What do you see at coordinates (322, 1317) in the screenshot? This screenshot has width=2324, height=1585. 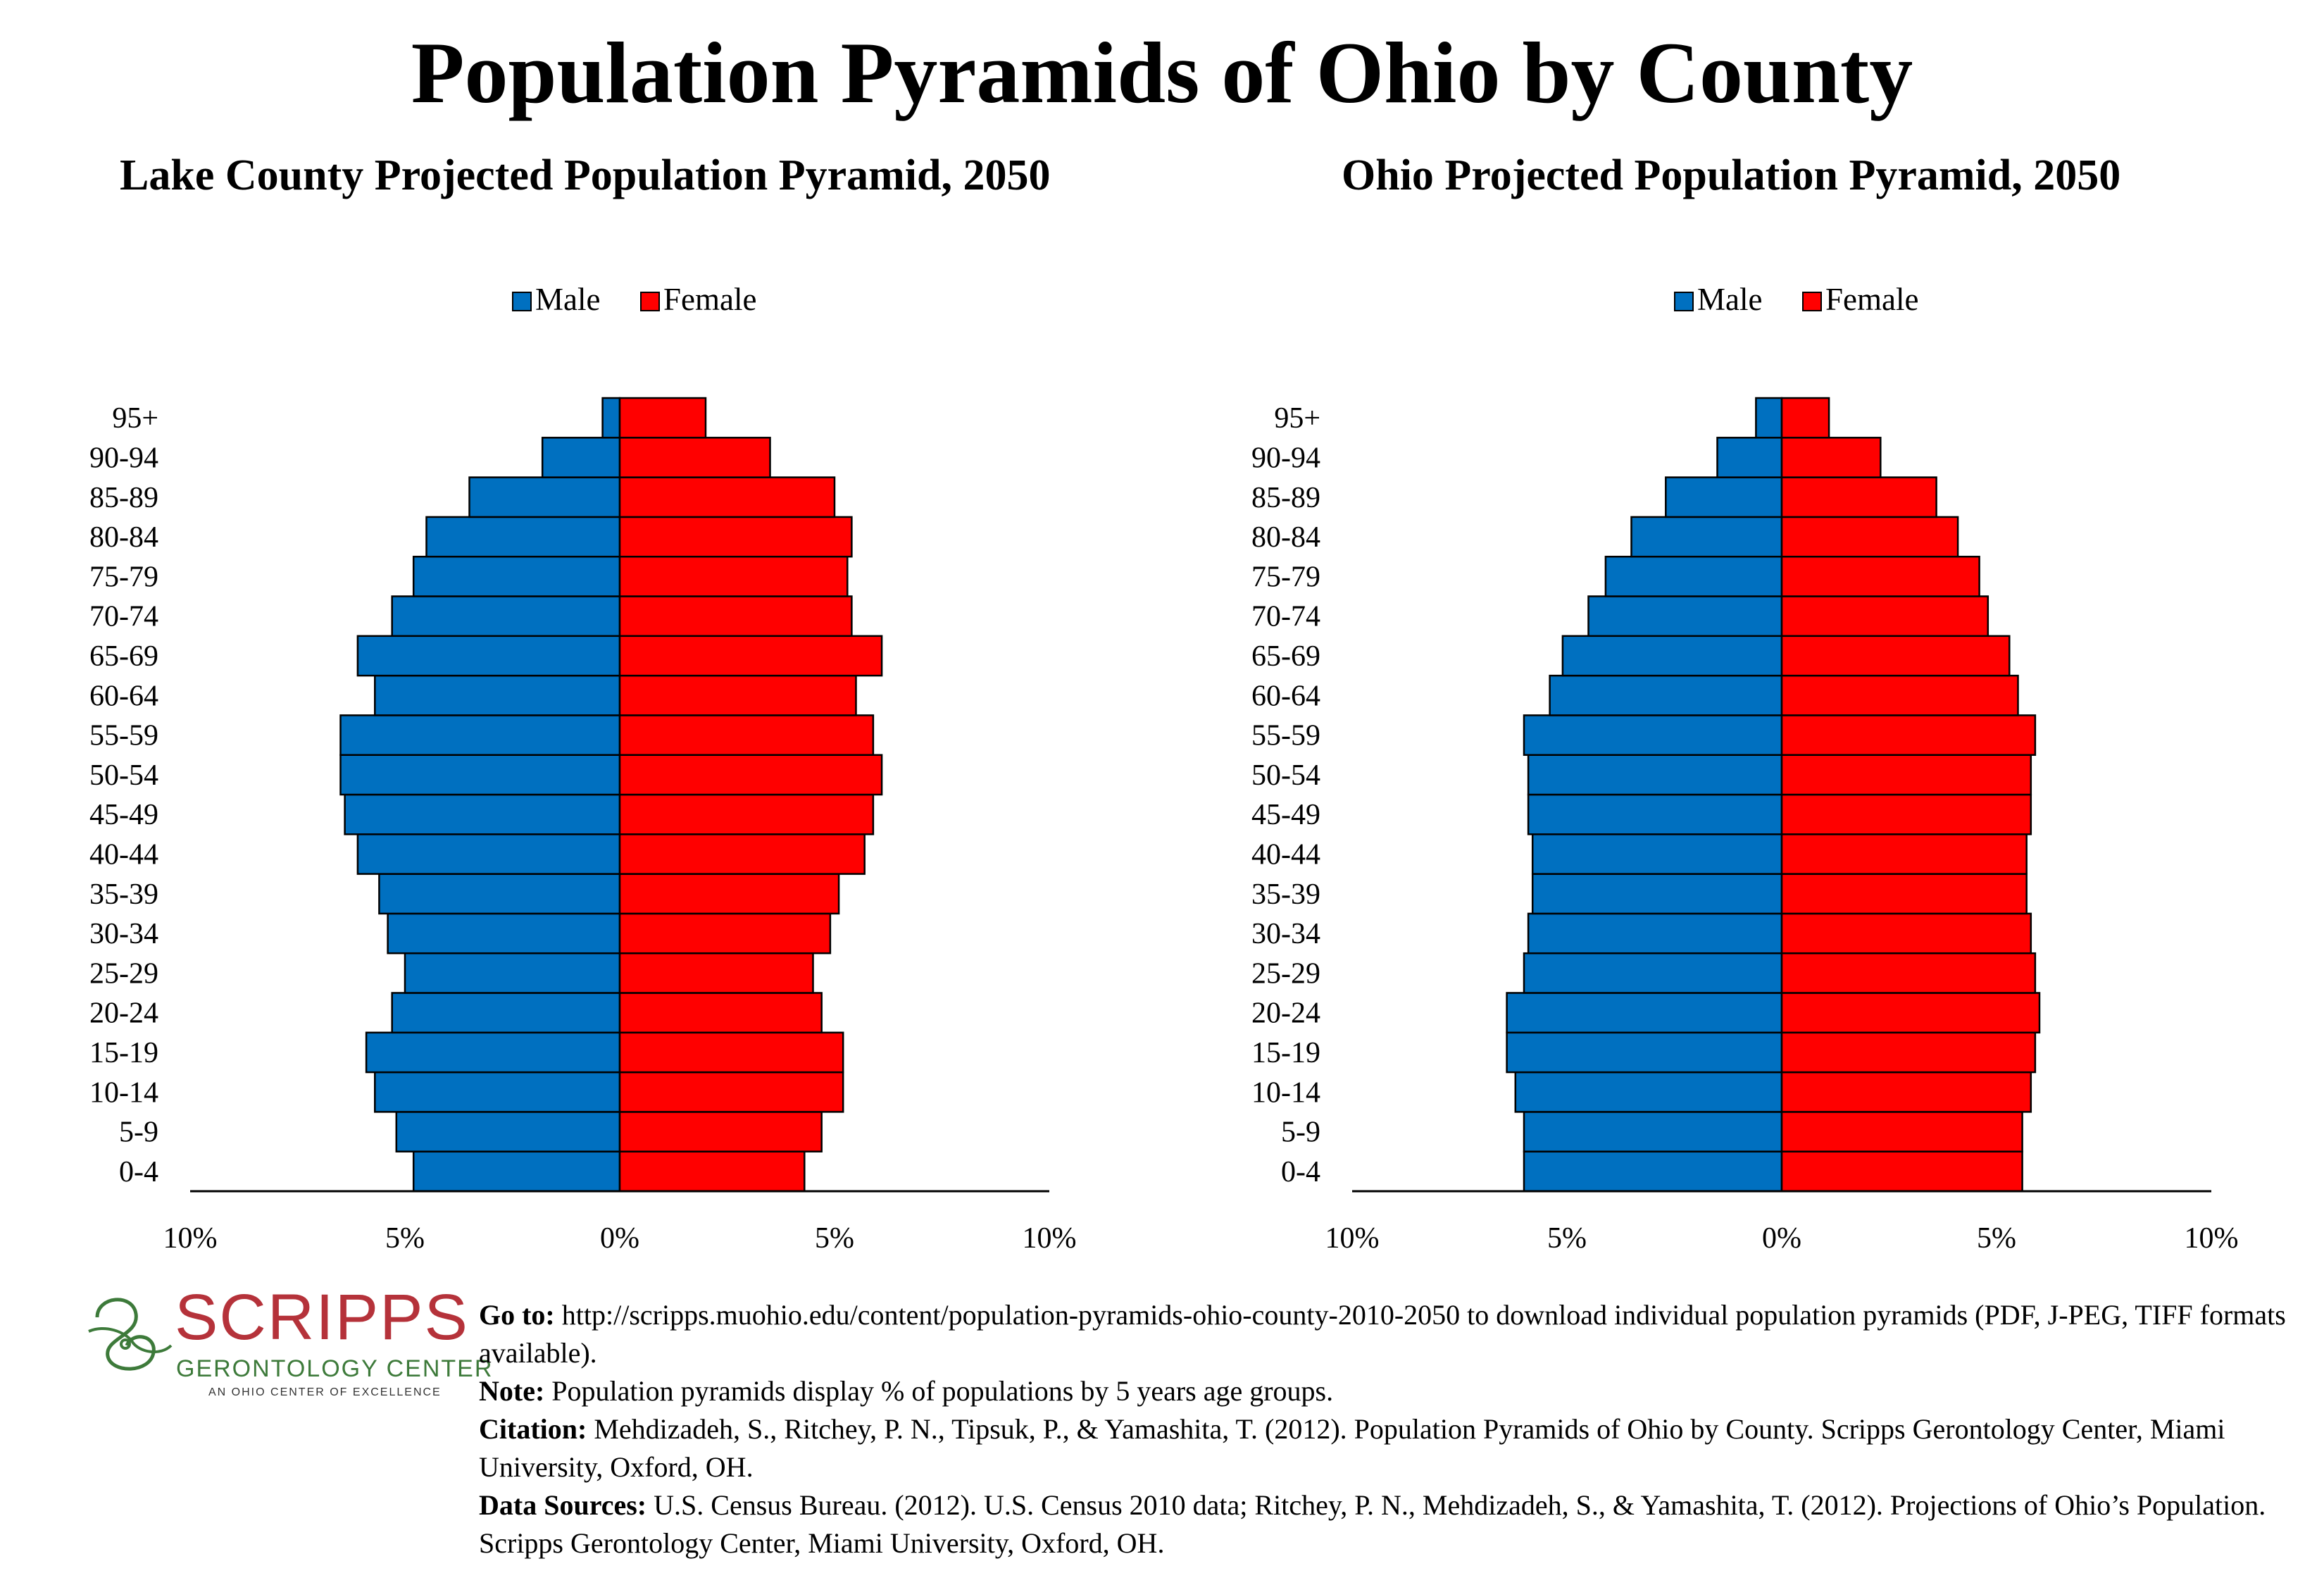 I see `logo-wordmark: SCRIPPS` at bounding box center [322, 1317].